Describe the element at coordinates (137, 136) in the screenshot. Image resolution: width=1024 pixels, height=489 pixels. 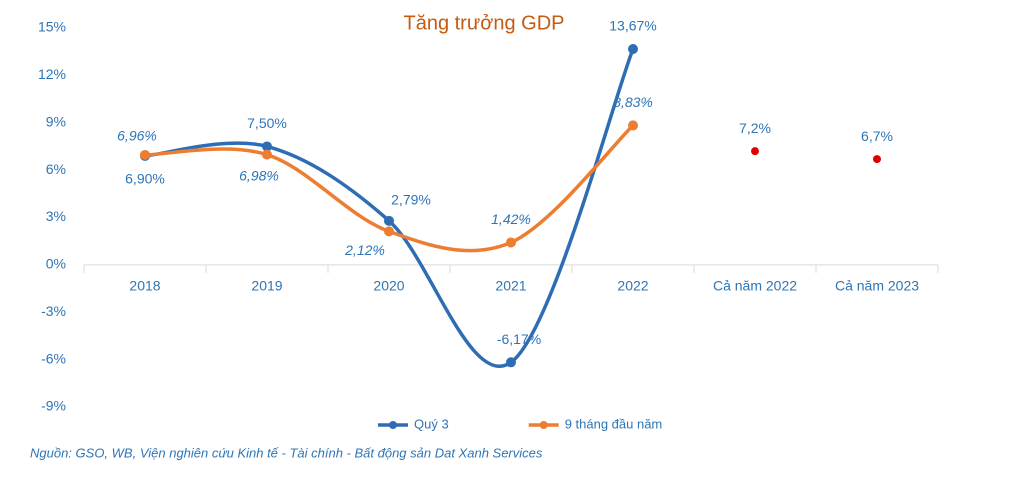
I see `data-label: 6,96%` at that location.